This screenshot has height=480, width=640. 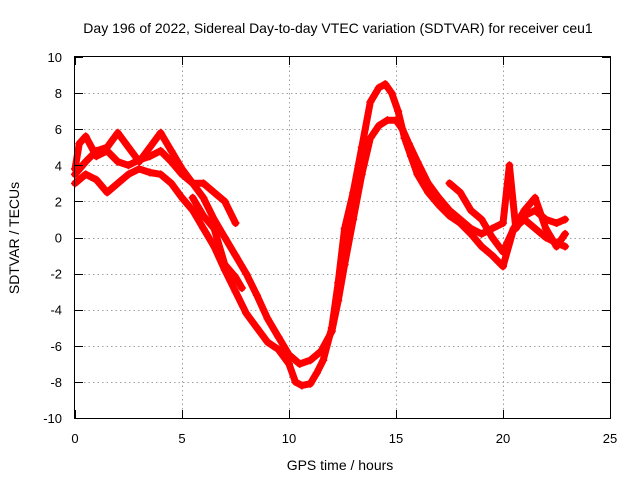 I want to click on x-tick-label: 15, so click(x=396, y=438).